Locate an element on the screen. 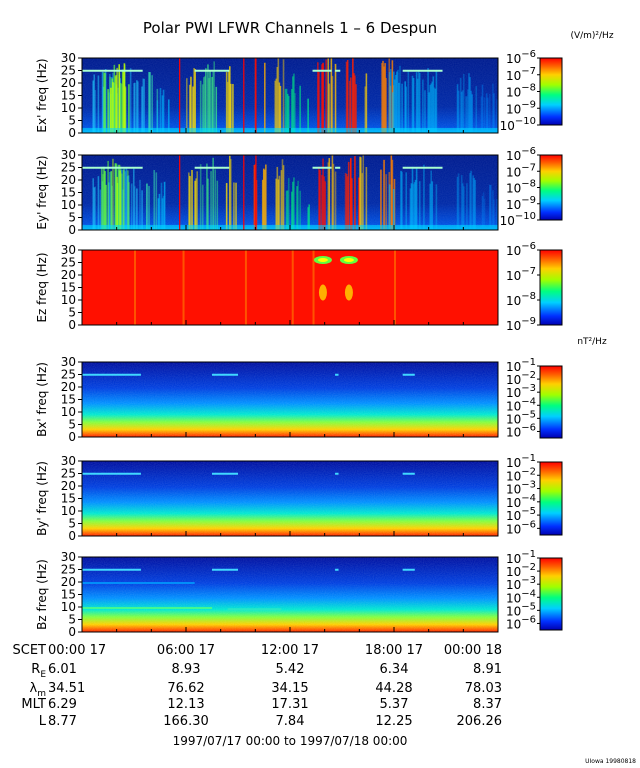  ephemeris-row-label: L is located at coordinates (43, 721).